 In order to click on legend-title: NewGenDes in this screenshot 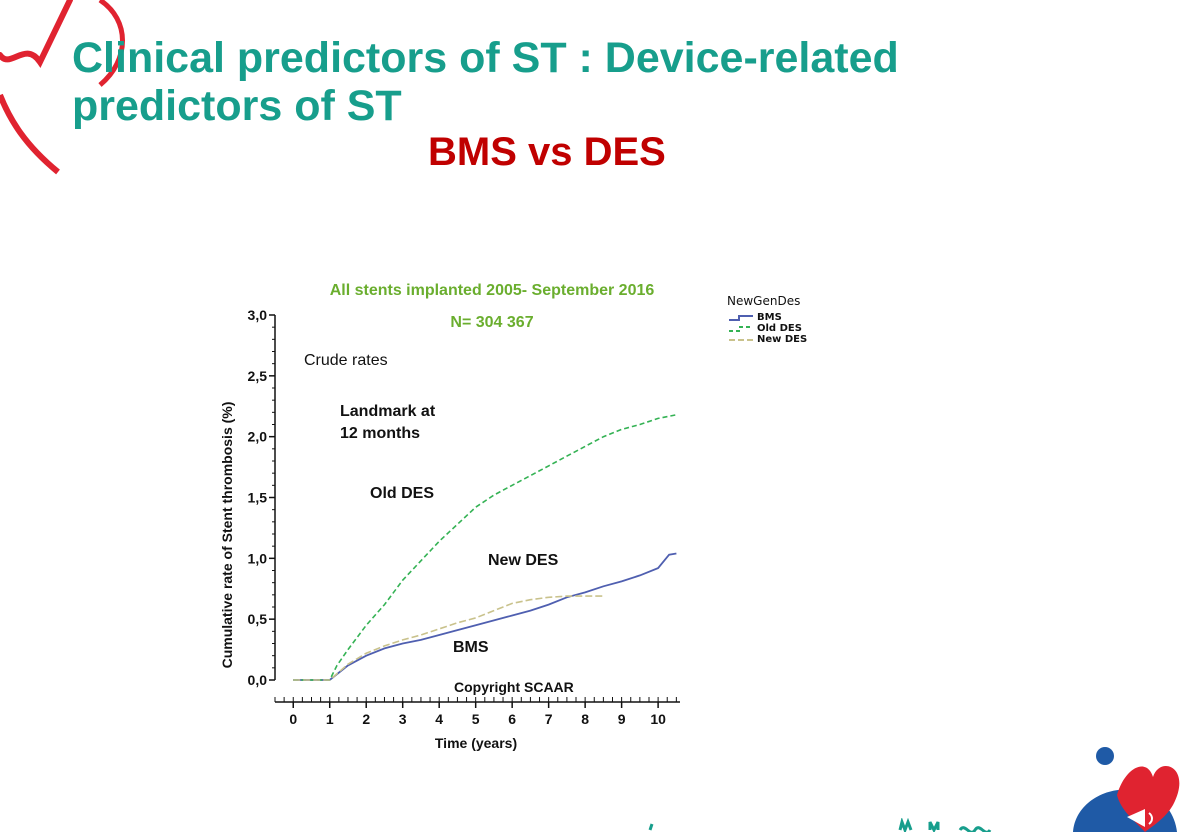, I will do `click(764, 301)`.